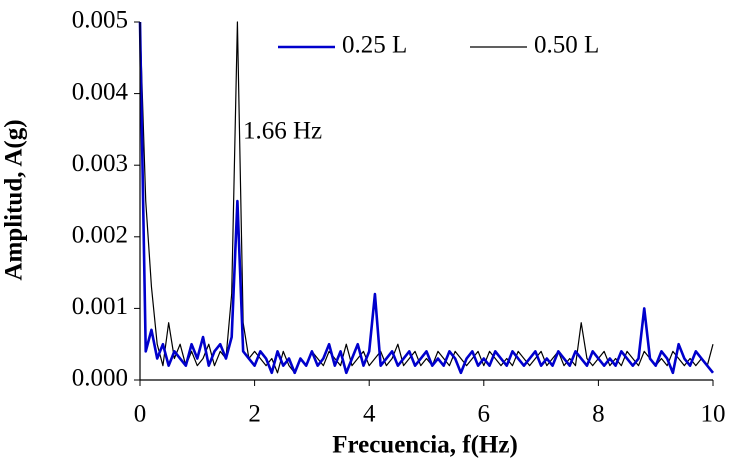 The height and width of the screenshot is (470, 733). I want to click on legend-label: 0.25 L, so click(374, 45).